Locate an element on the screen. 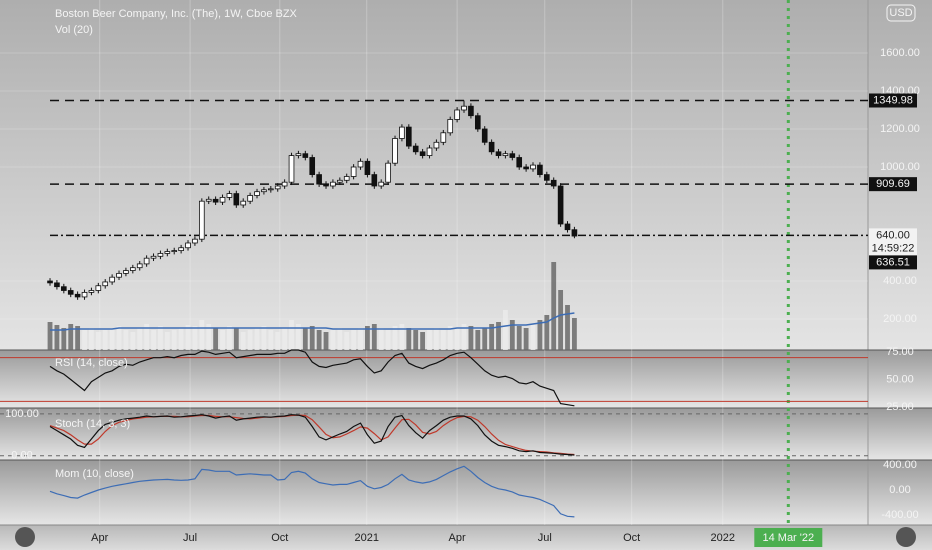  y-tick-label: 0.00 is located at coordinates (899, 490).